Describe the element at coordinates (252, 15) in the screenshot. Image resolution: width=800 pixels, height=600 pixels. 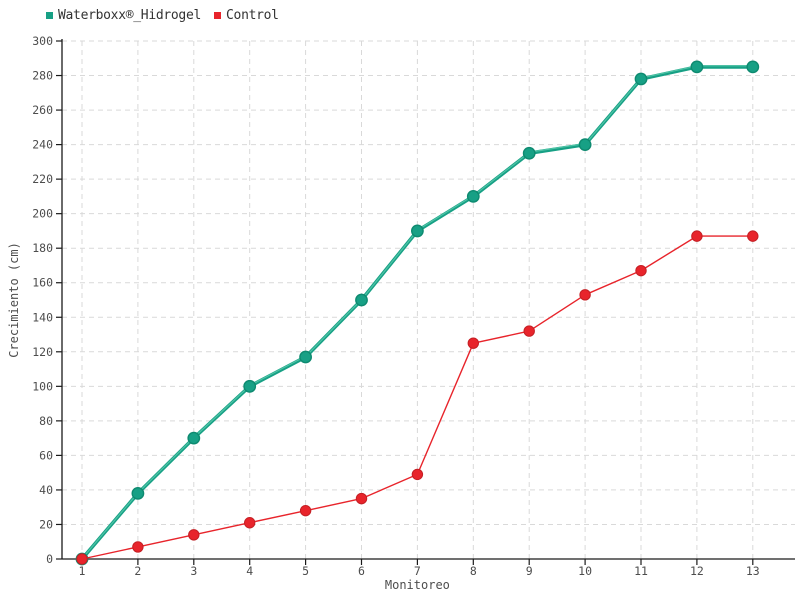
I see `legend-label: Control` at that location.